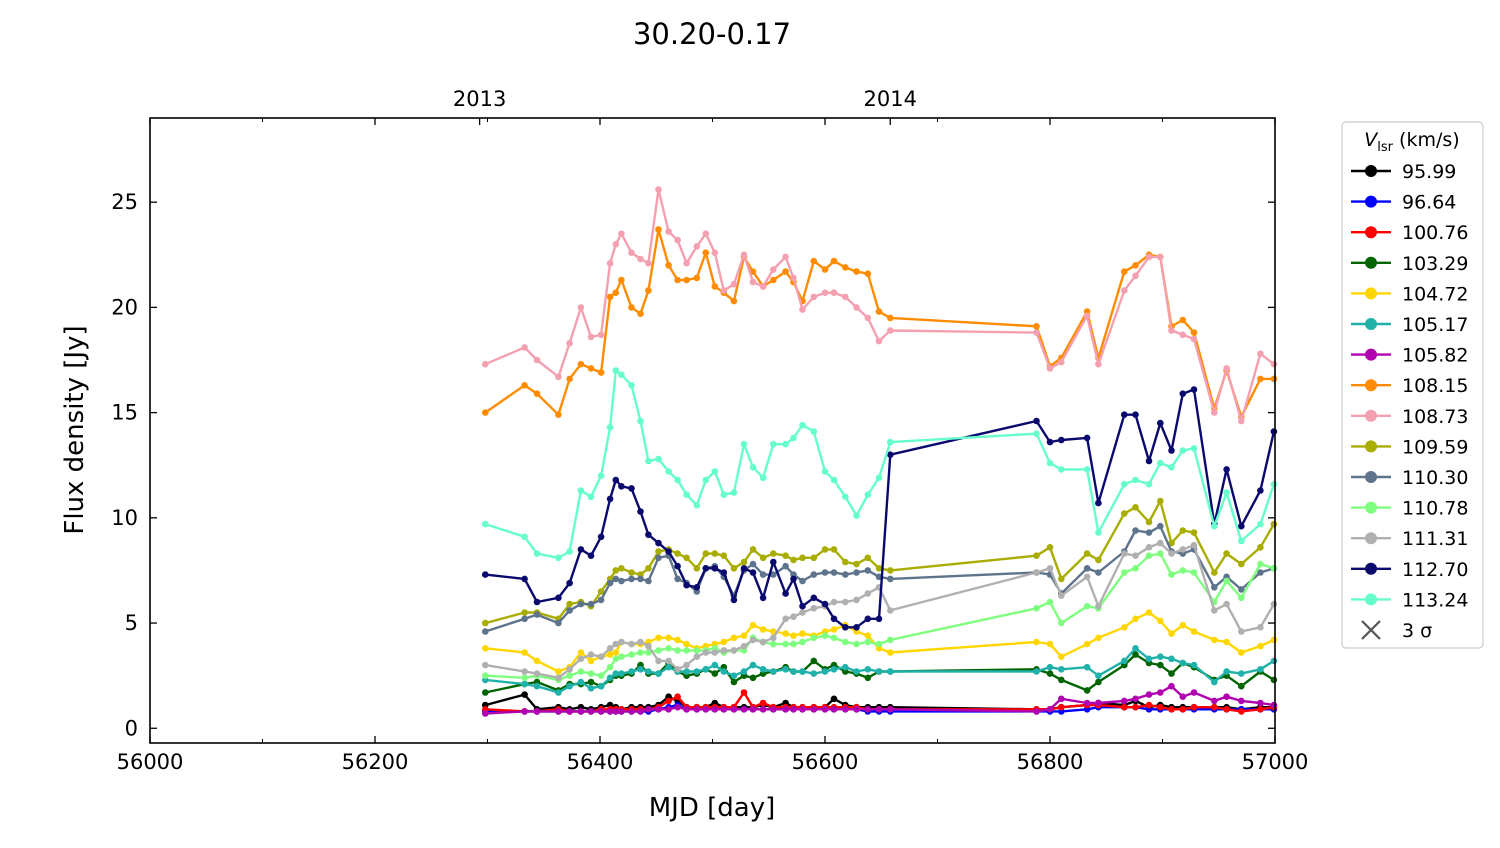 Image resolution: width=1500 pixels, height=848 pixels. What do you see at coordinates (479, 99) in the screenshot?
I see `year-label: 2013` at bounding box center [479, 99].